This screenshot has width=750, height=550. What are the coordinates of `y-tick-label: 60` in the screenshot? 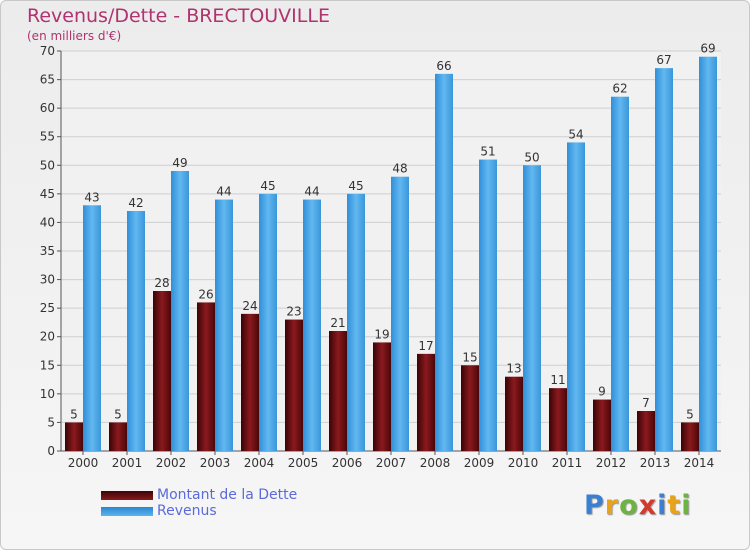 It's located at (47, 108).